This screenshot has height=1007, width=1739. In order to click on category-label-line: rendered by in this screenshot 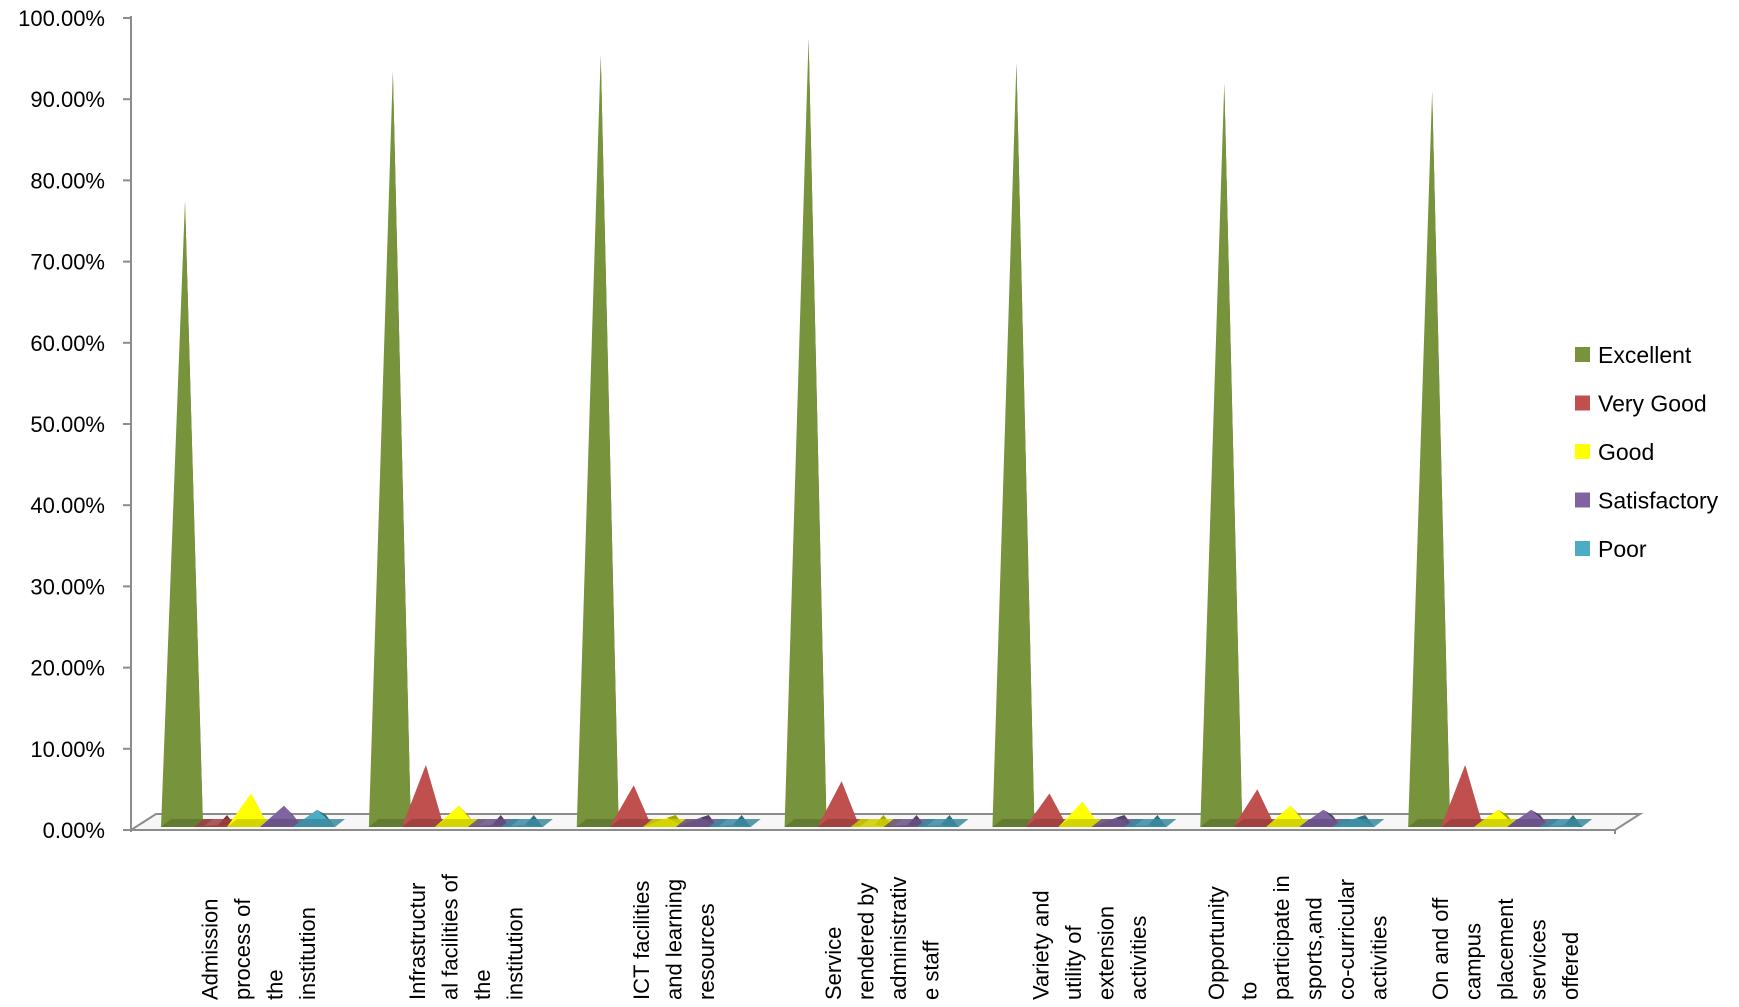, I will do `click(865, 941)`.